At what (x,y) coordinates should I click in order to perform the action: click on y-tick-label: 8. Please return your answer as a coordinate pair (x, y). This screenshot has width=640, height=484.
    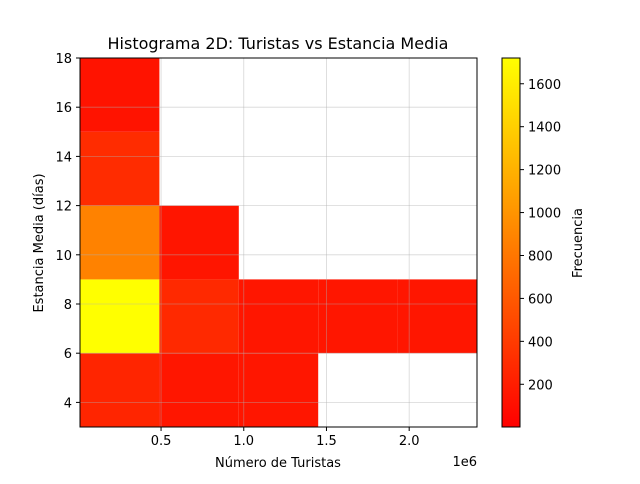
    Looking at the image, I should click on (68, 305).